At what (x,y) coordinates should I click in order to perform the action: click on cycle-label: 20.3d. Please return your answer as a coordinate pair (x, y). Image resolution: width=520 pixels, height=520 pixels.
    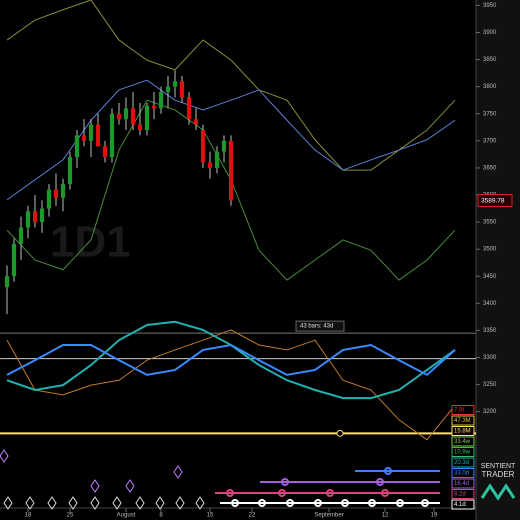
    Looking at the image, I should click on (461, 463).